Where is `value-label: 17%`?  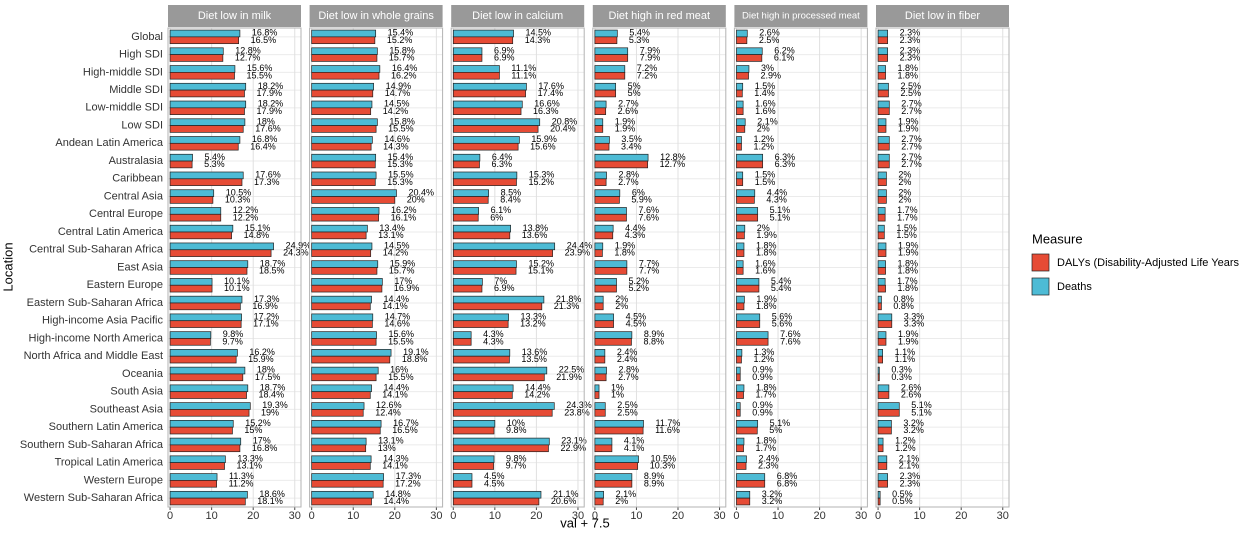 value-label: 17% is located at coordinates (403, 281).